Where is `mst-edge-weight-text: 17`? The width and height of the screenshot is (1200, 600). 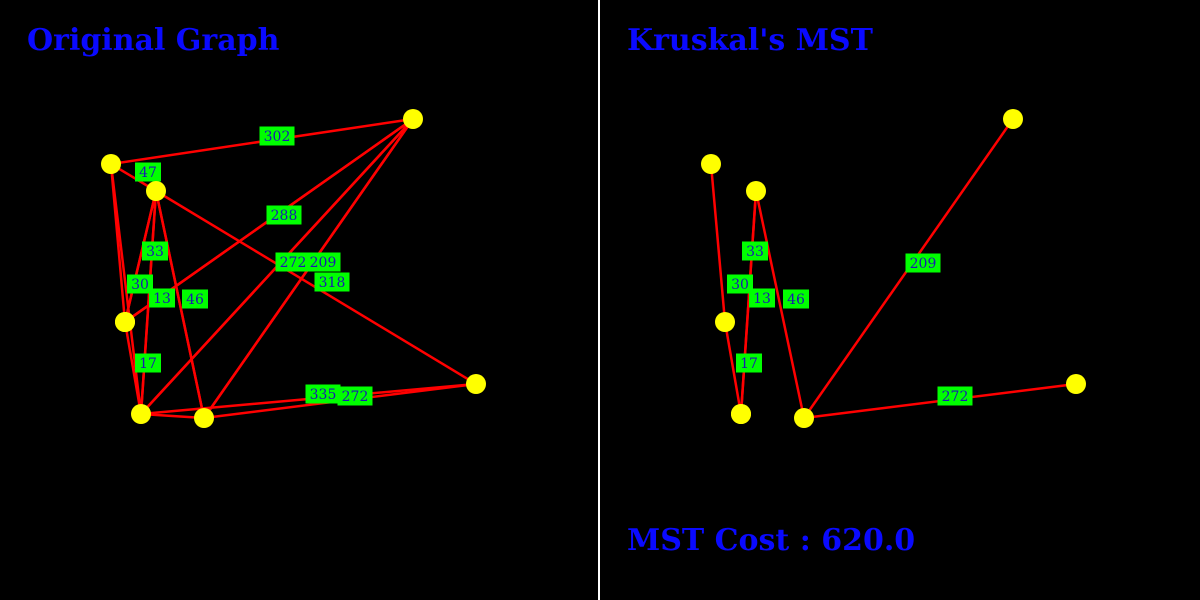
mst-edge-weight-text: 17 is located at coordinates (749, 364).